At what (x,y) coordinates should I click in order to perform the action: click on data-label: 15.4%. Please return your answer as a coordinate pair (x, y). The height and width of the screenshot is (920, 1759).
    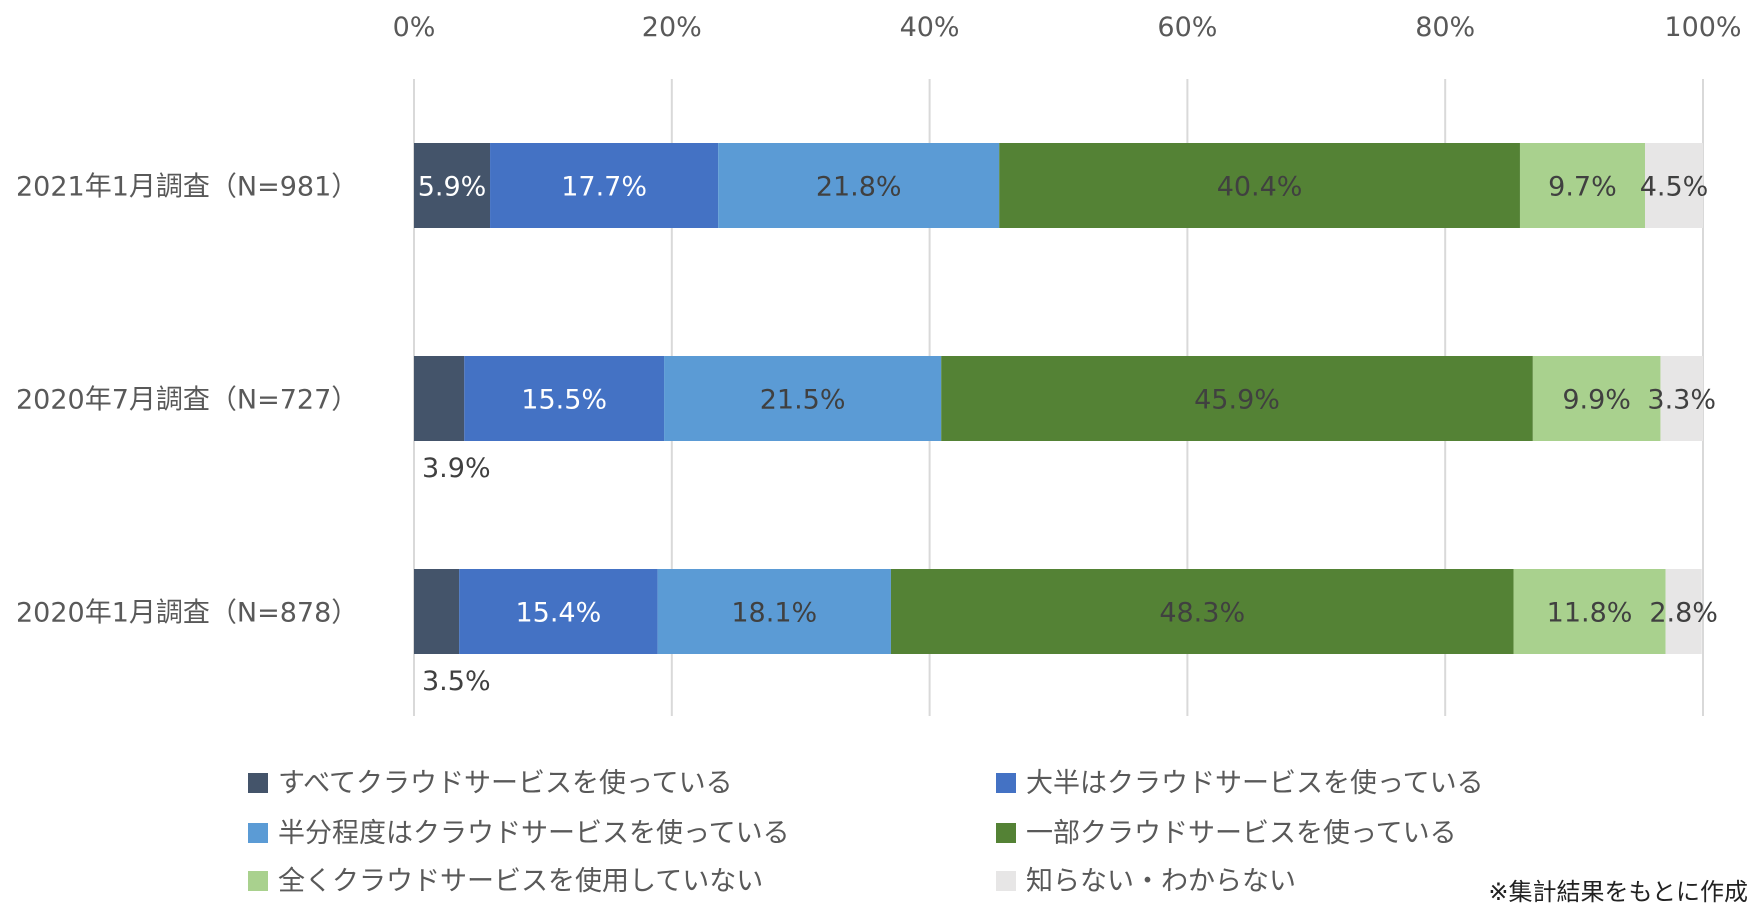
    Looking at the image, I should click on (558, 613).